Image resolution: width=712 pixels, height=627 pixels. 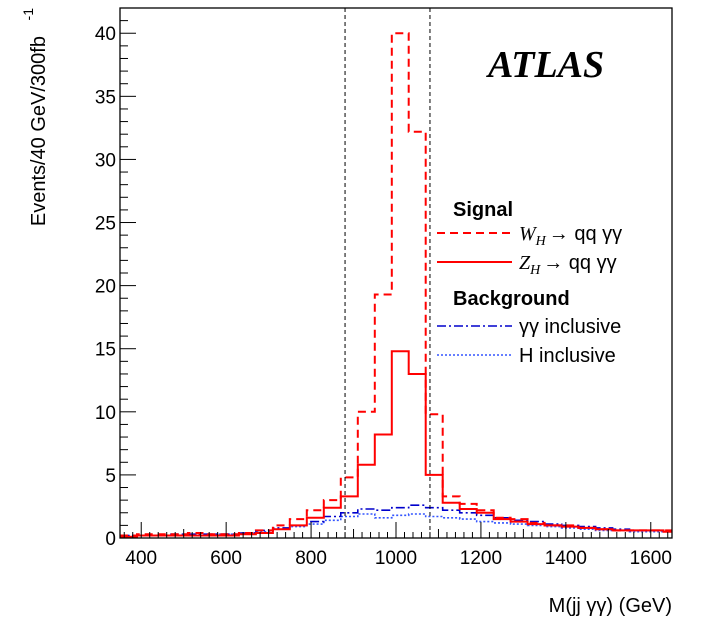 I want to click on y-tick-label: 30, so click(x=105, y=160).